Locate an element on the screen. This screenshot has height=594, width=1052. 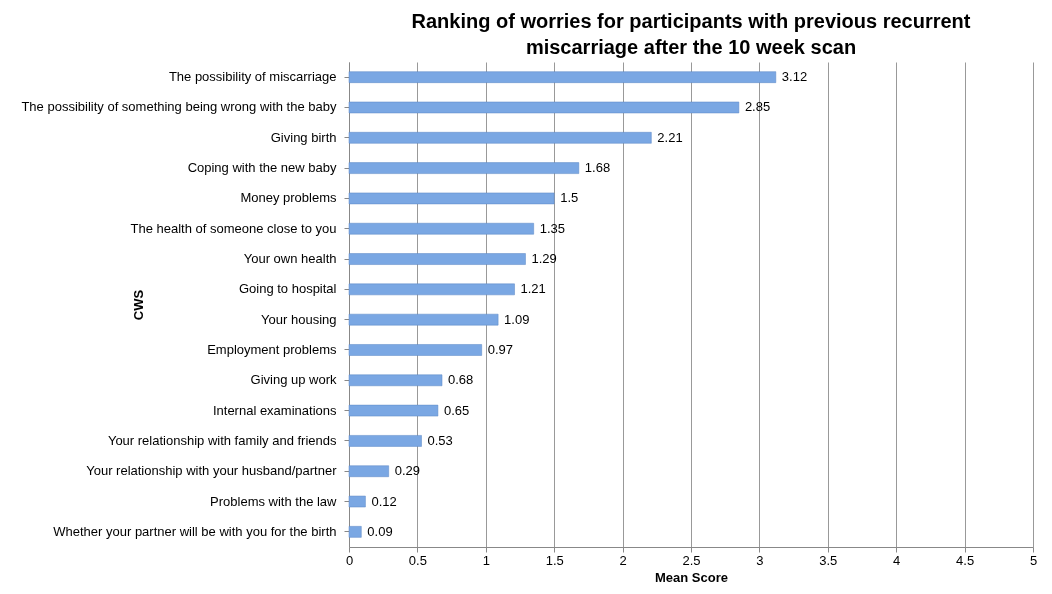
data-label: 0.65 is located at coordinates (456, 410).